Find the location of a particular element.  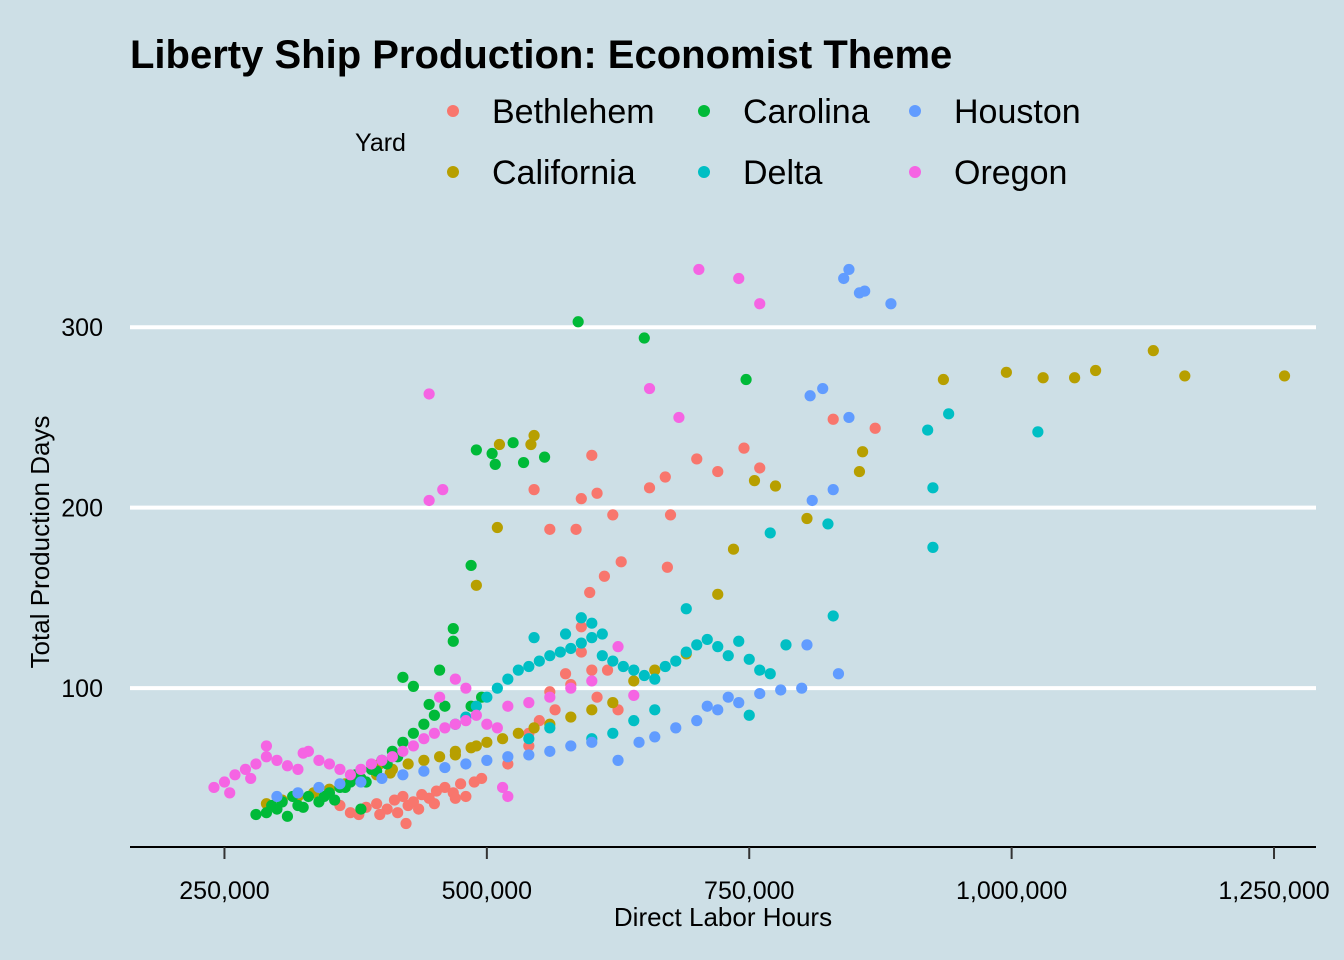

y-axis-ticks: 100 200 300 is located at coordinates (82, 508).